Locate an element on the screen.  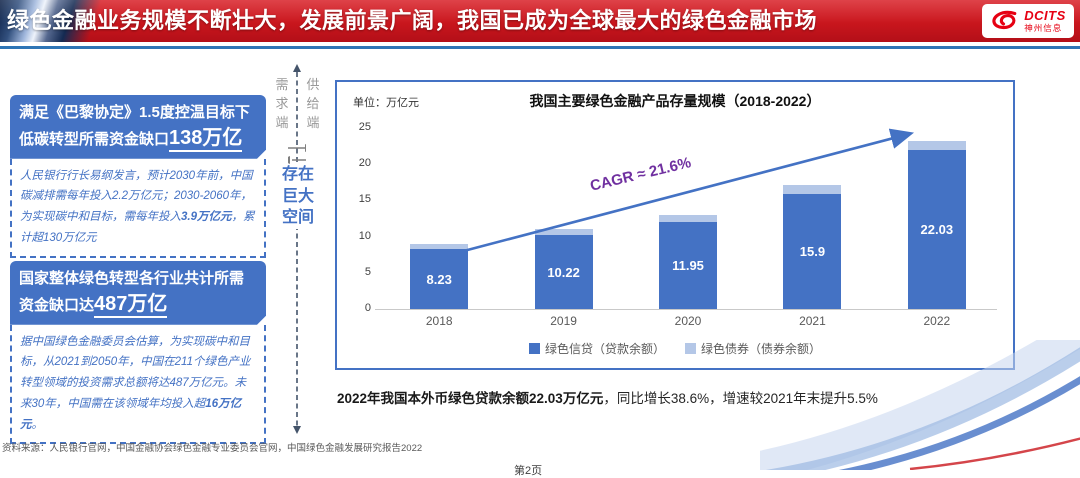
bar-slot: 15.9 is located at coordinates (812, 195).